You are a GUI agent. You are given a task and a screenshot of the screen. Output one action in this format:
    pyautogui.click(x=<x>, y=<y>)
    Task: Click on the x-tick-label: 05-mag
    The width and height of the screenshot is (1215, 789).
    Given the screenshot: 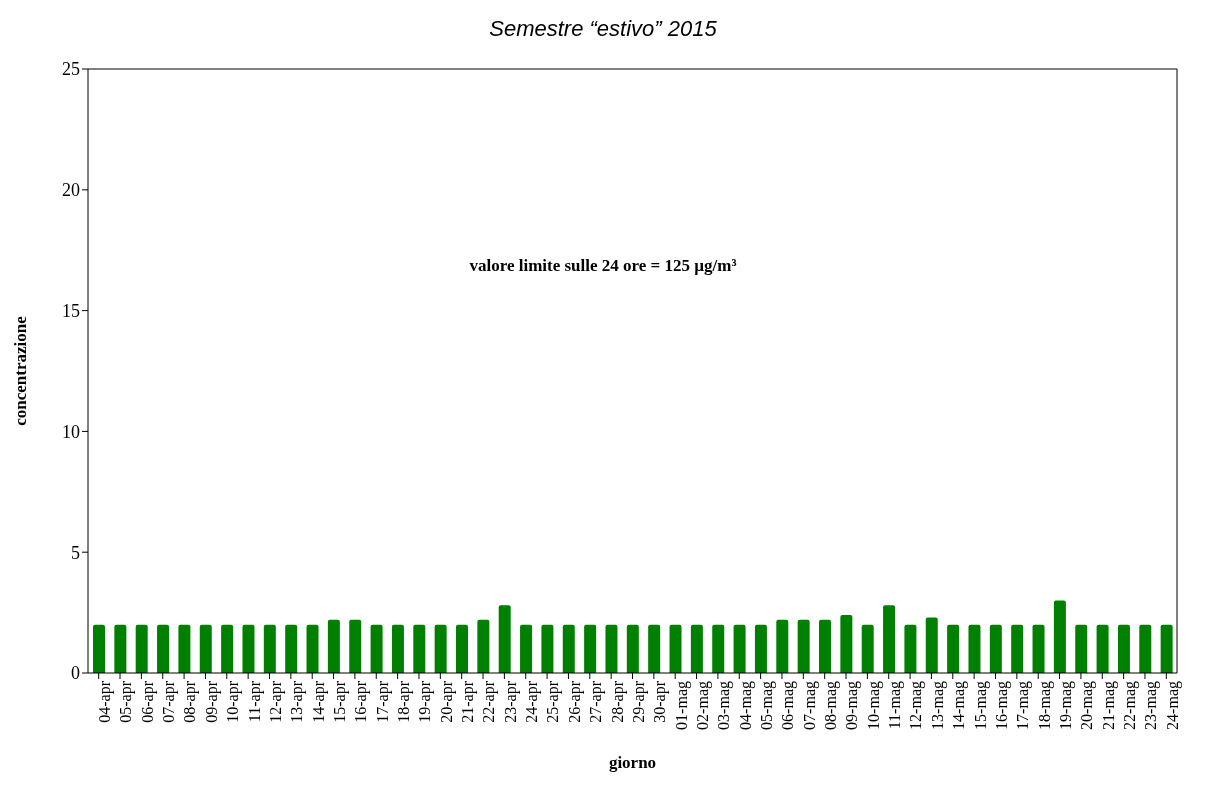 What is the action you would take?
    pyautogui.click(x=766, y=705)
    